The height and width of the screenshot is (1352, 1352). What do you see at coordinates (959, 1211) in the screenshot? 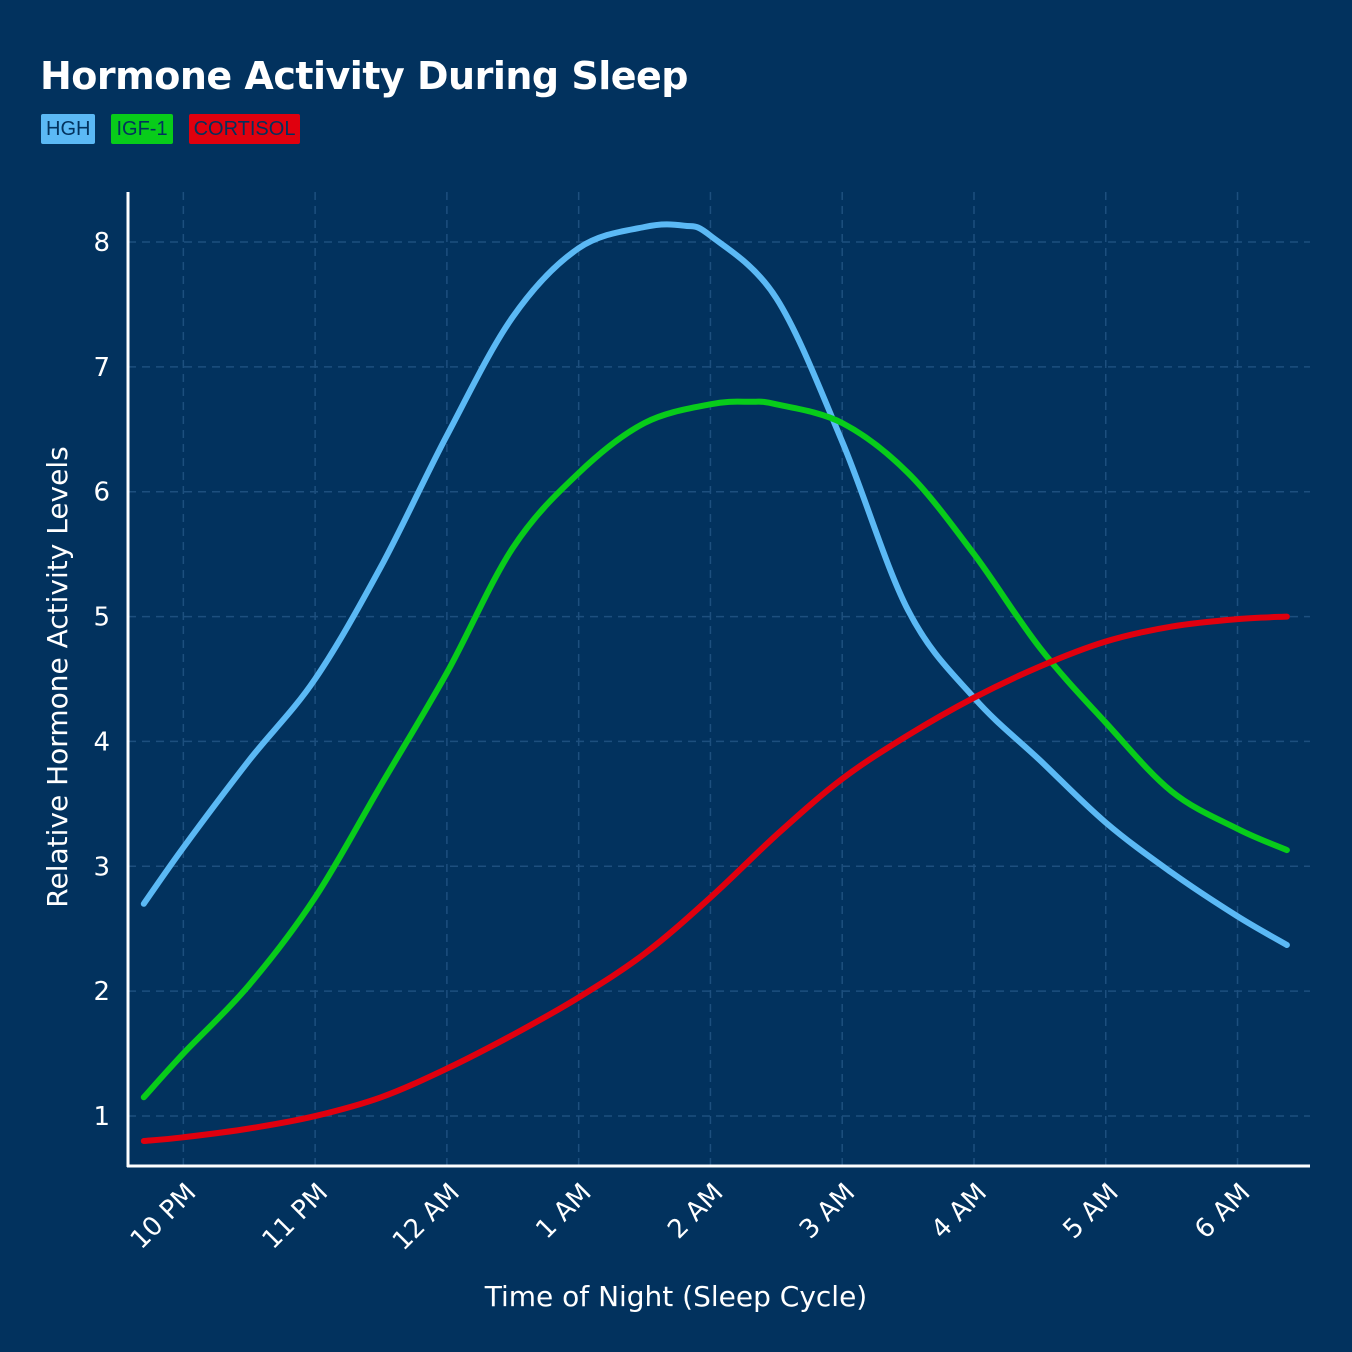
I see `x-tick-label: 4 AM` at bounding box center [959, 1211].